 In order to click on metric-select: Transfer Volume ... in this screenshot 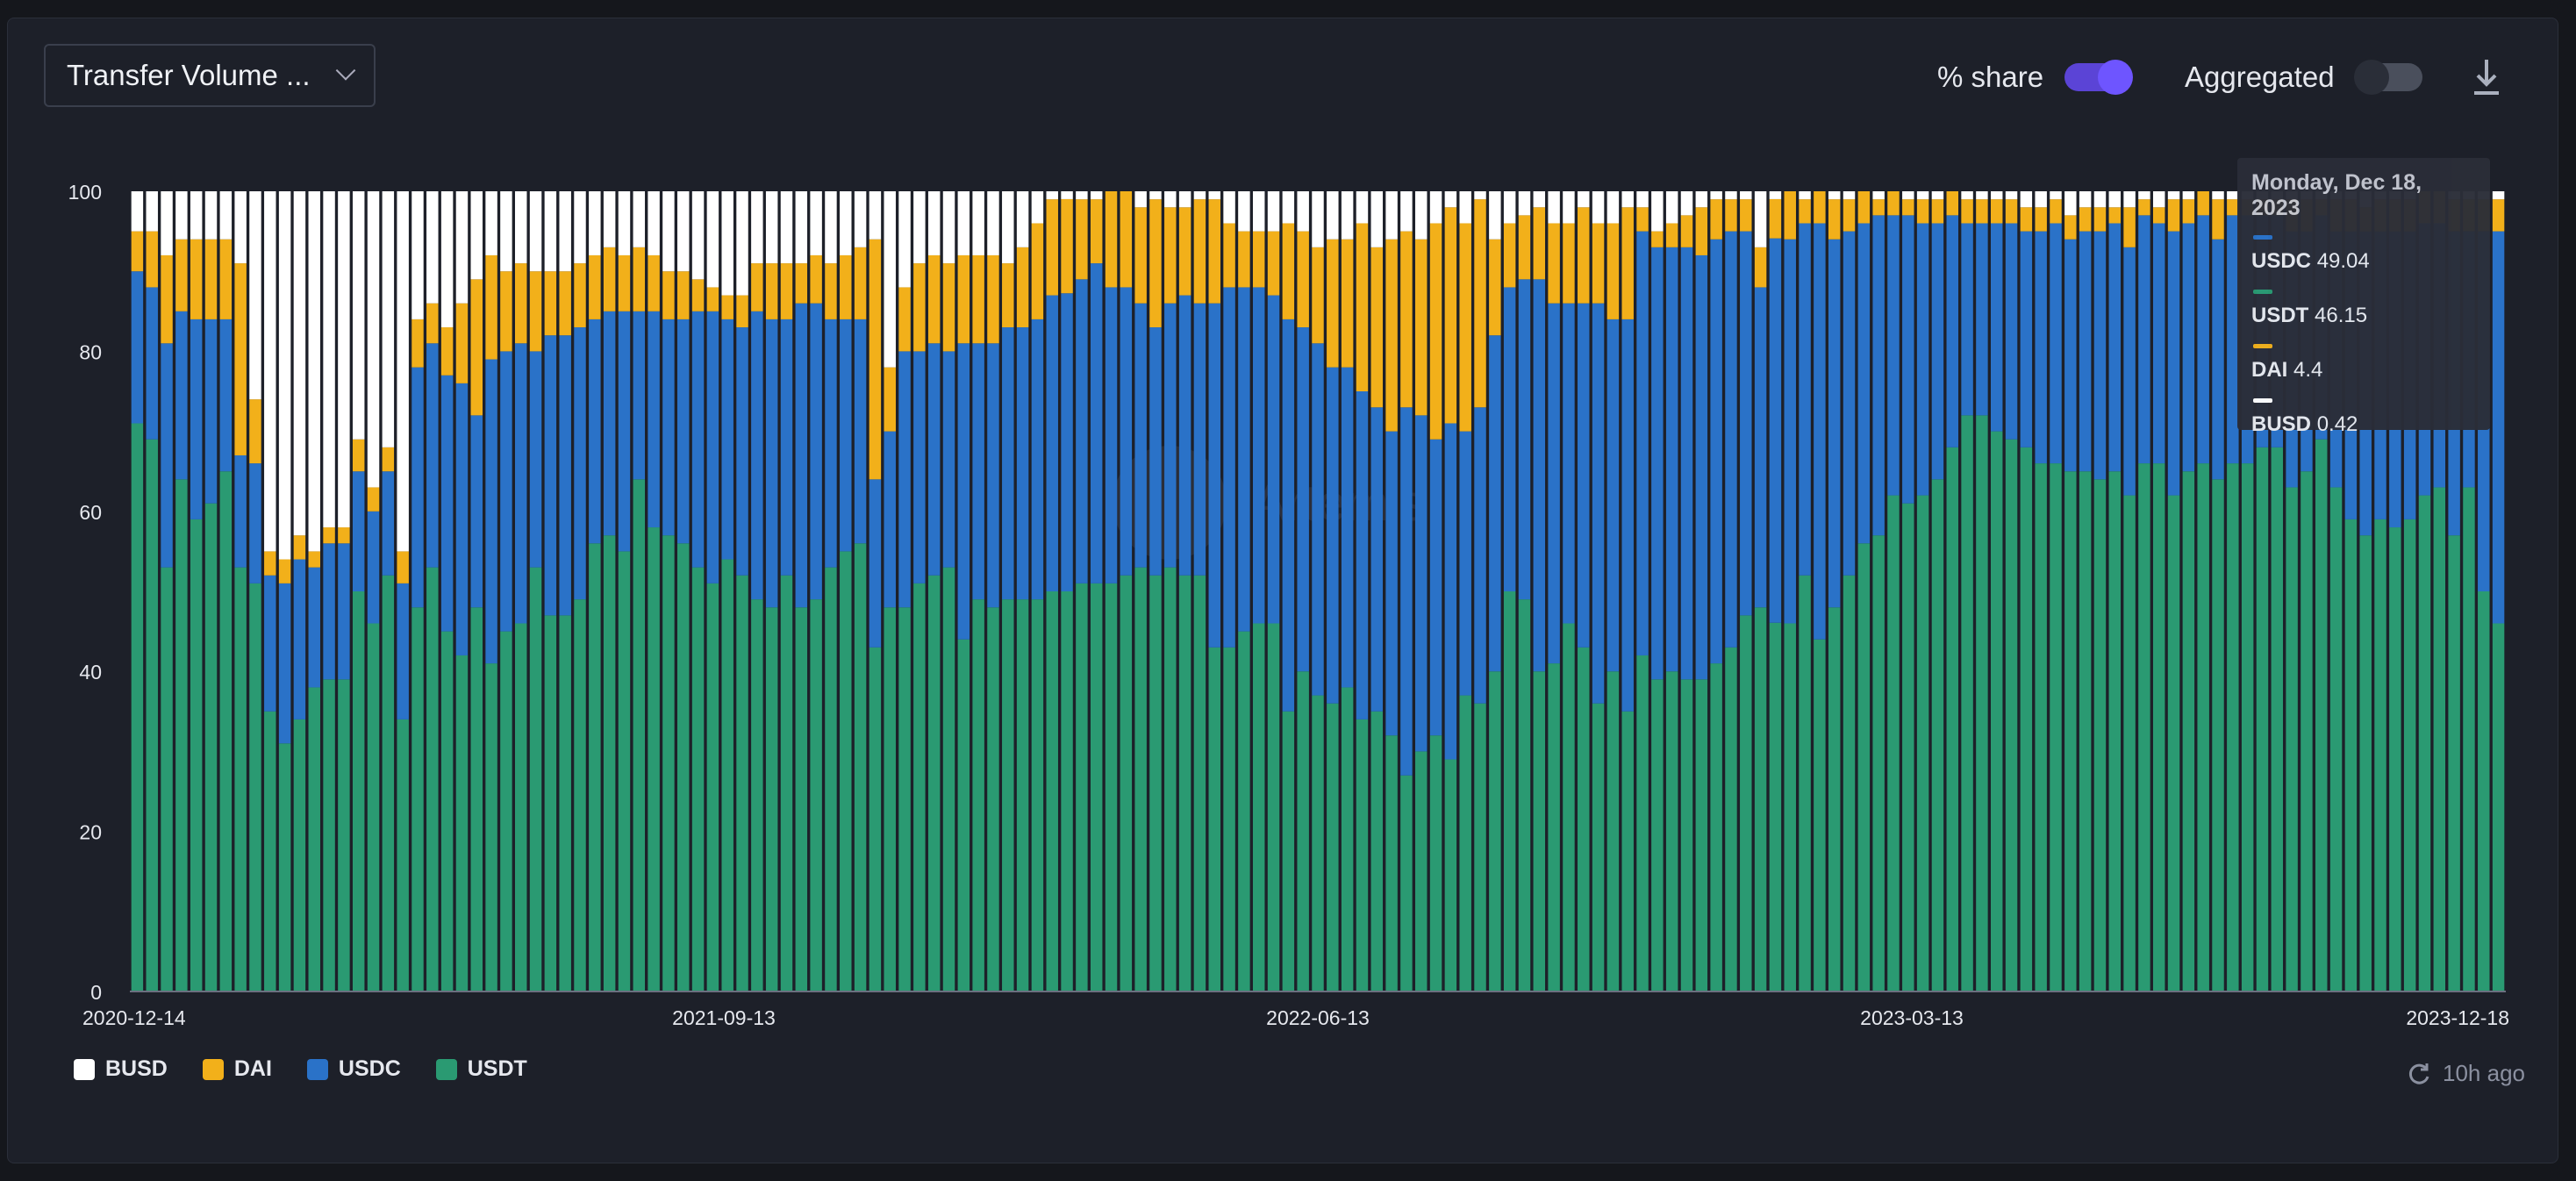, I will do `click(210, 75)`.